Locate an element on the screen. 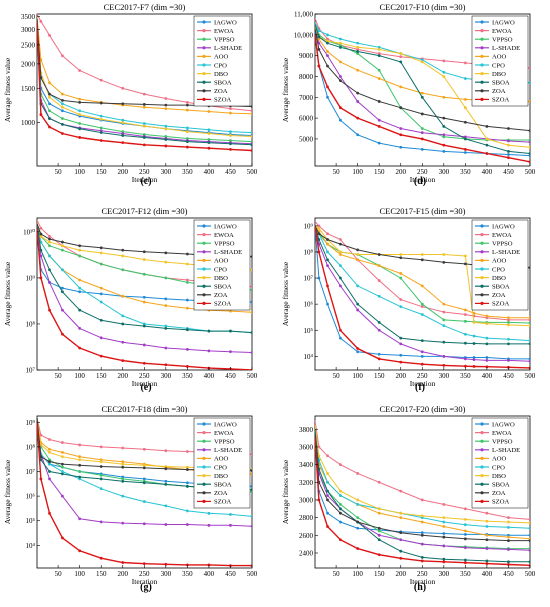 This screenshot has width=550, height=607. legend-label: SZOA is located at coordinates (500, 100).